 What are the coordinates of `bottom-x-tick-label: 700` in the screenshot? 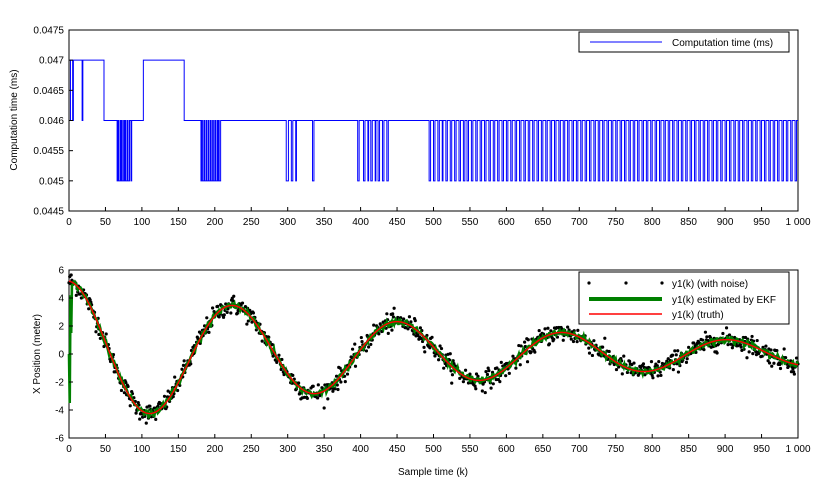 It's located at (579, 449).